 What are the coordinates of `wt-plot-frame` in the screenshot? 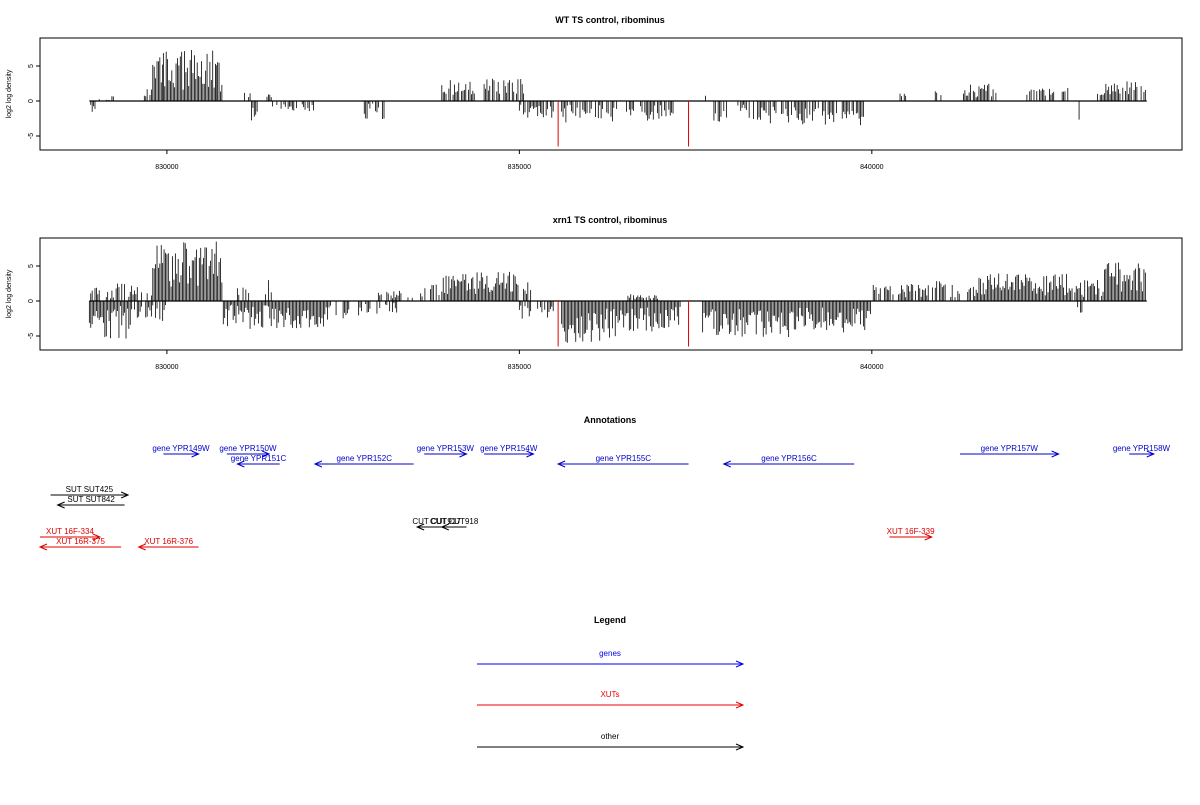 It's located at (611, 94).